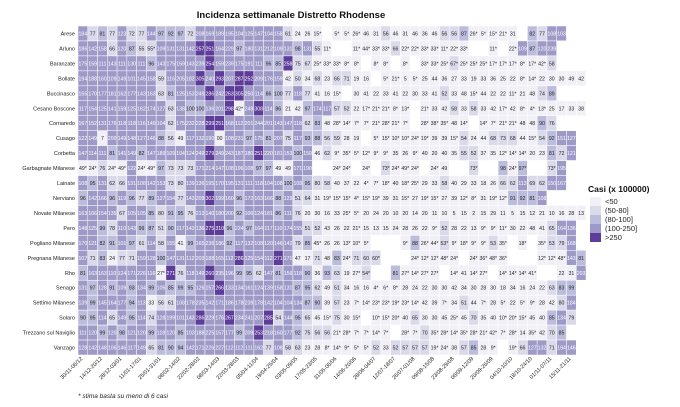 The height and width of the screenshot is (407, 680). Describe the element at coordinates (249, 94) in the screenshot. I see `cell-value-label: 250` at that location.